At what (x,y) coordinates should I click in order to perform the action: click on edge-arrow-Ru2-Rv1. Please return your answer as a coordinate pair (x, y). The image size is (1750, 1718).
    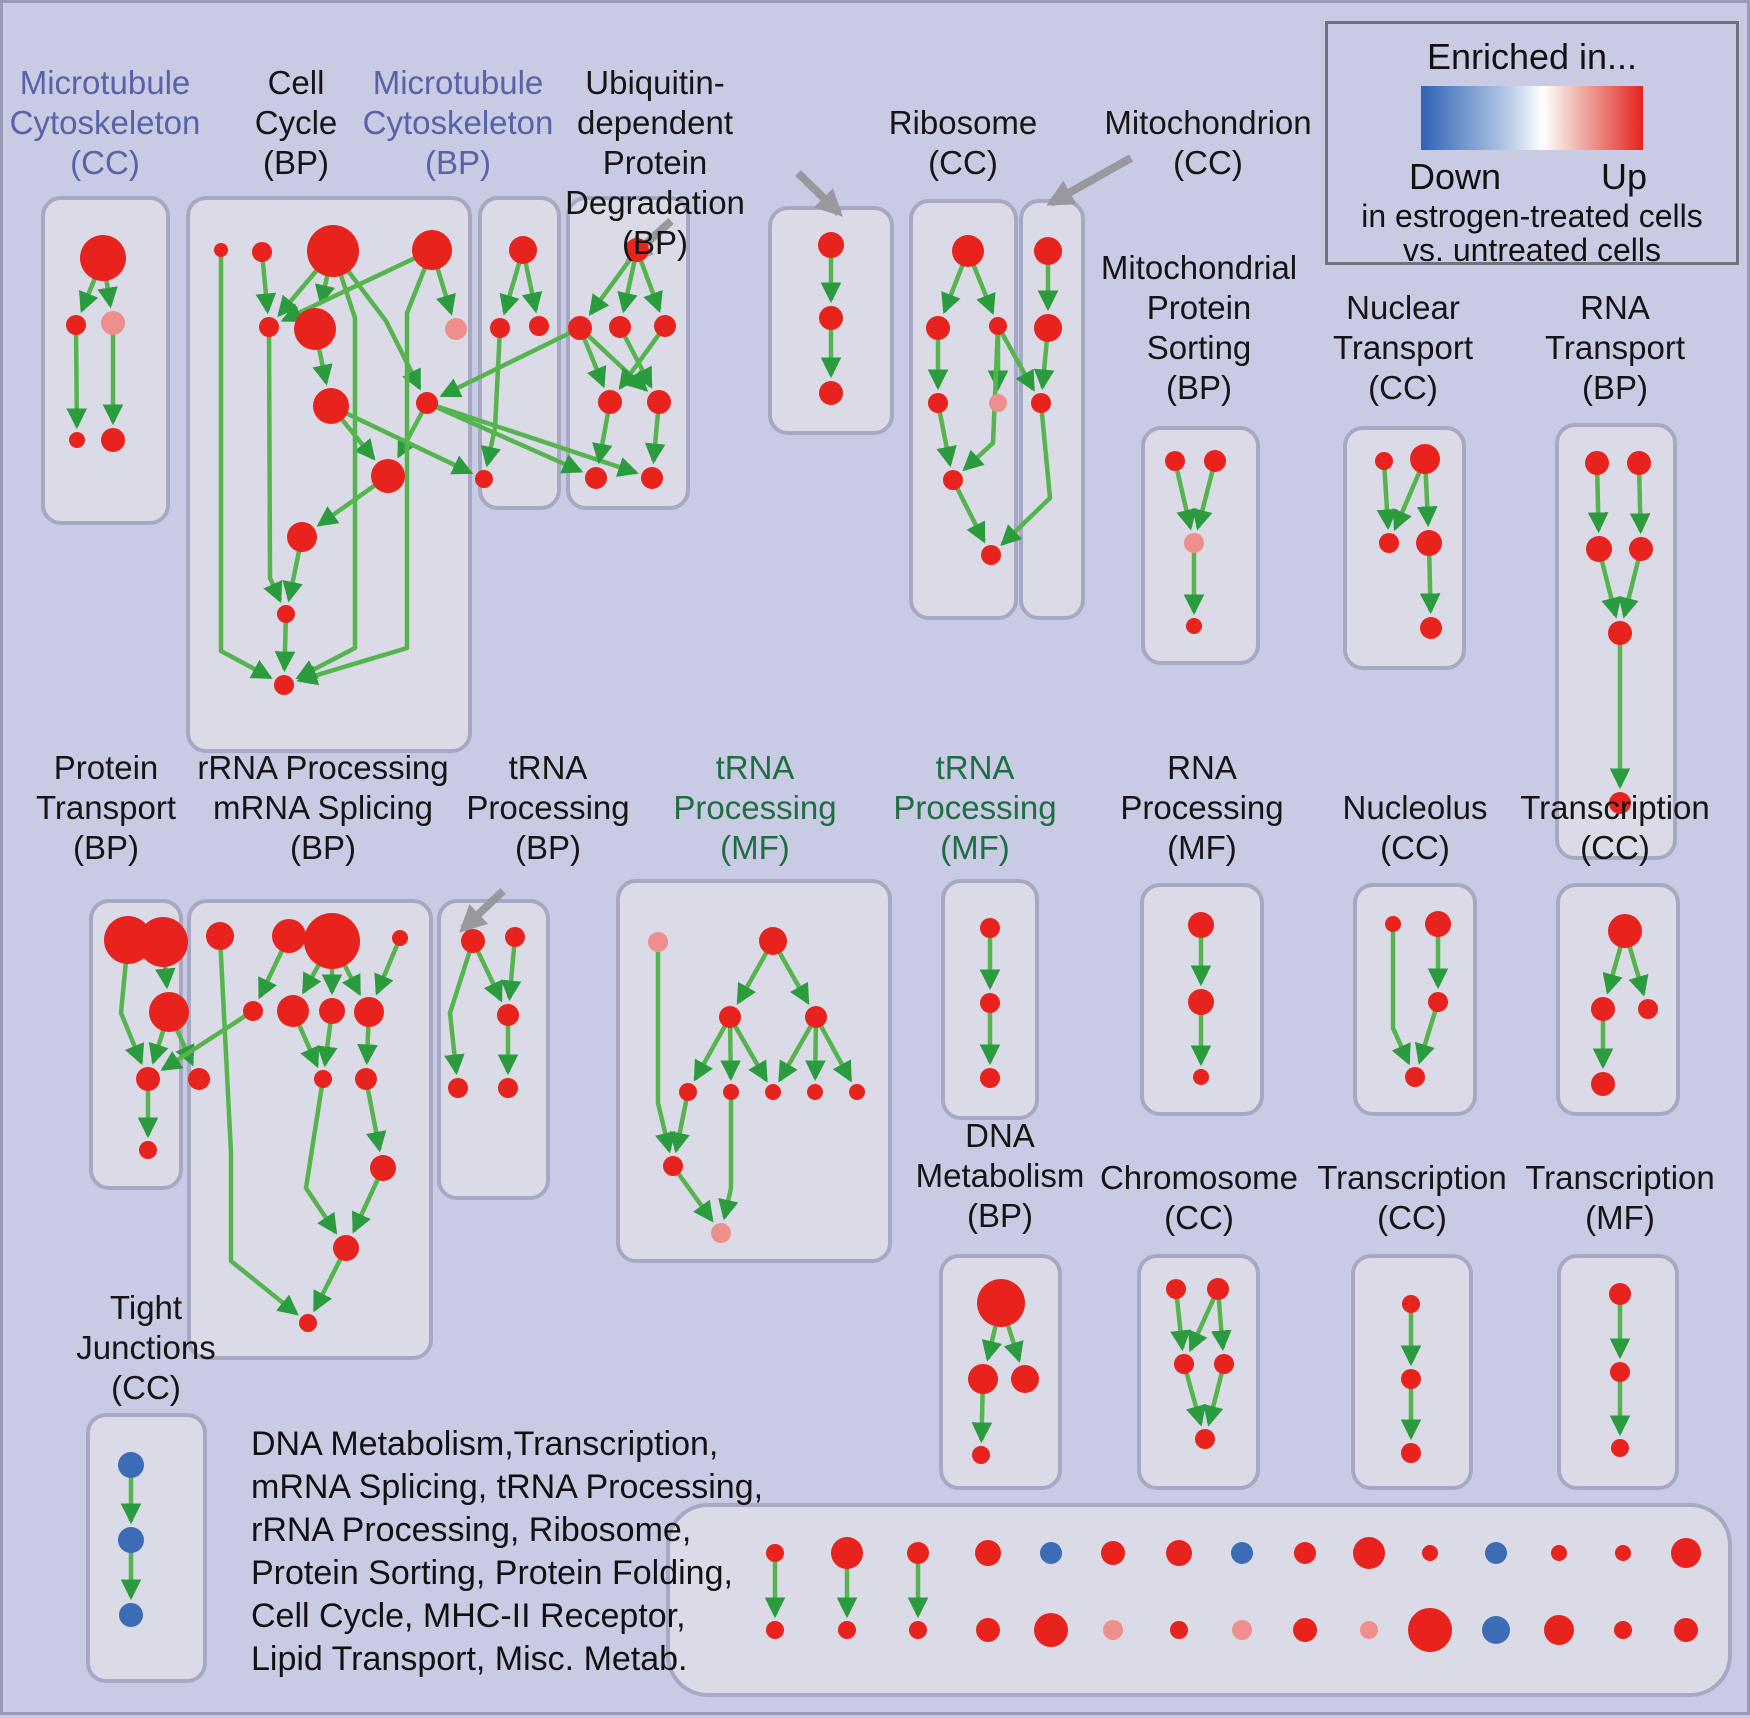
    Looking at the image, I should click on (375, 1115).